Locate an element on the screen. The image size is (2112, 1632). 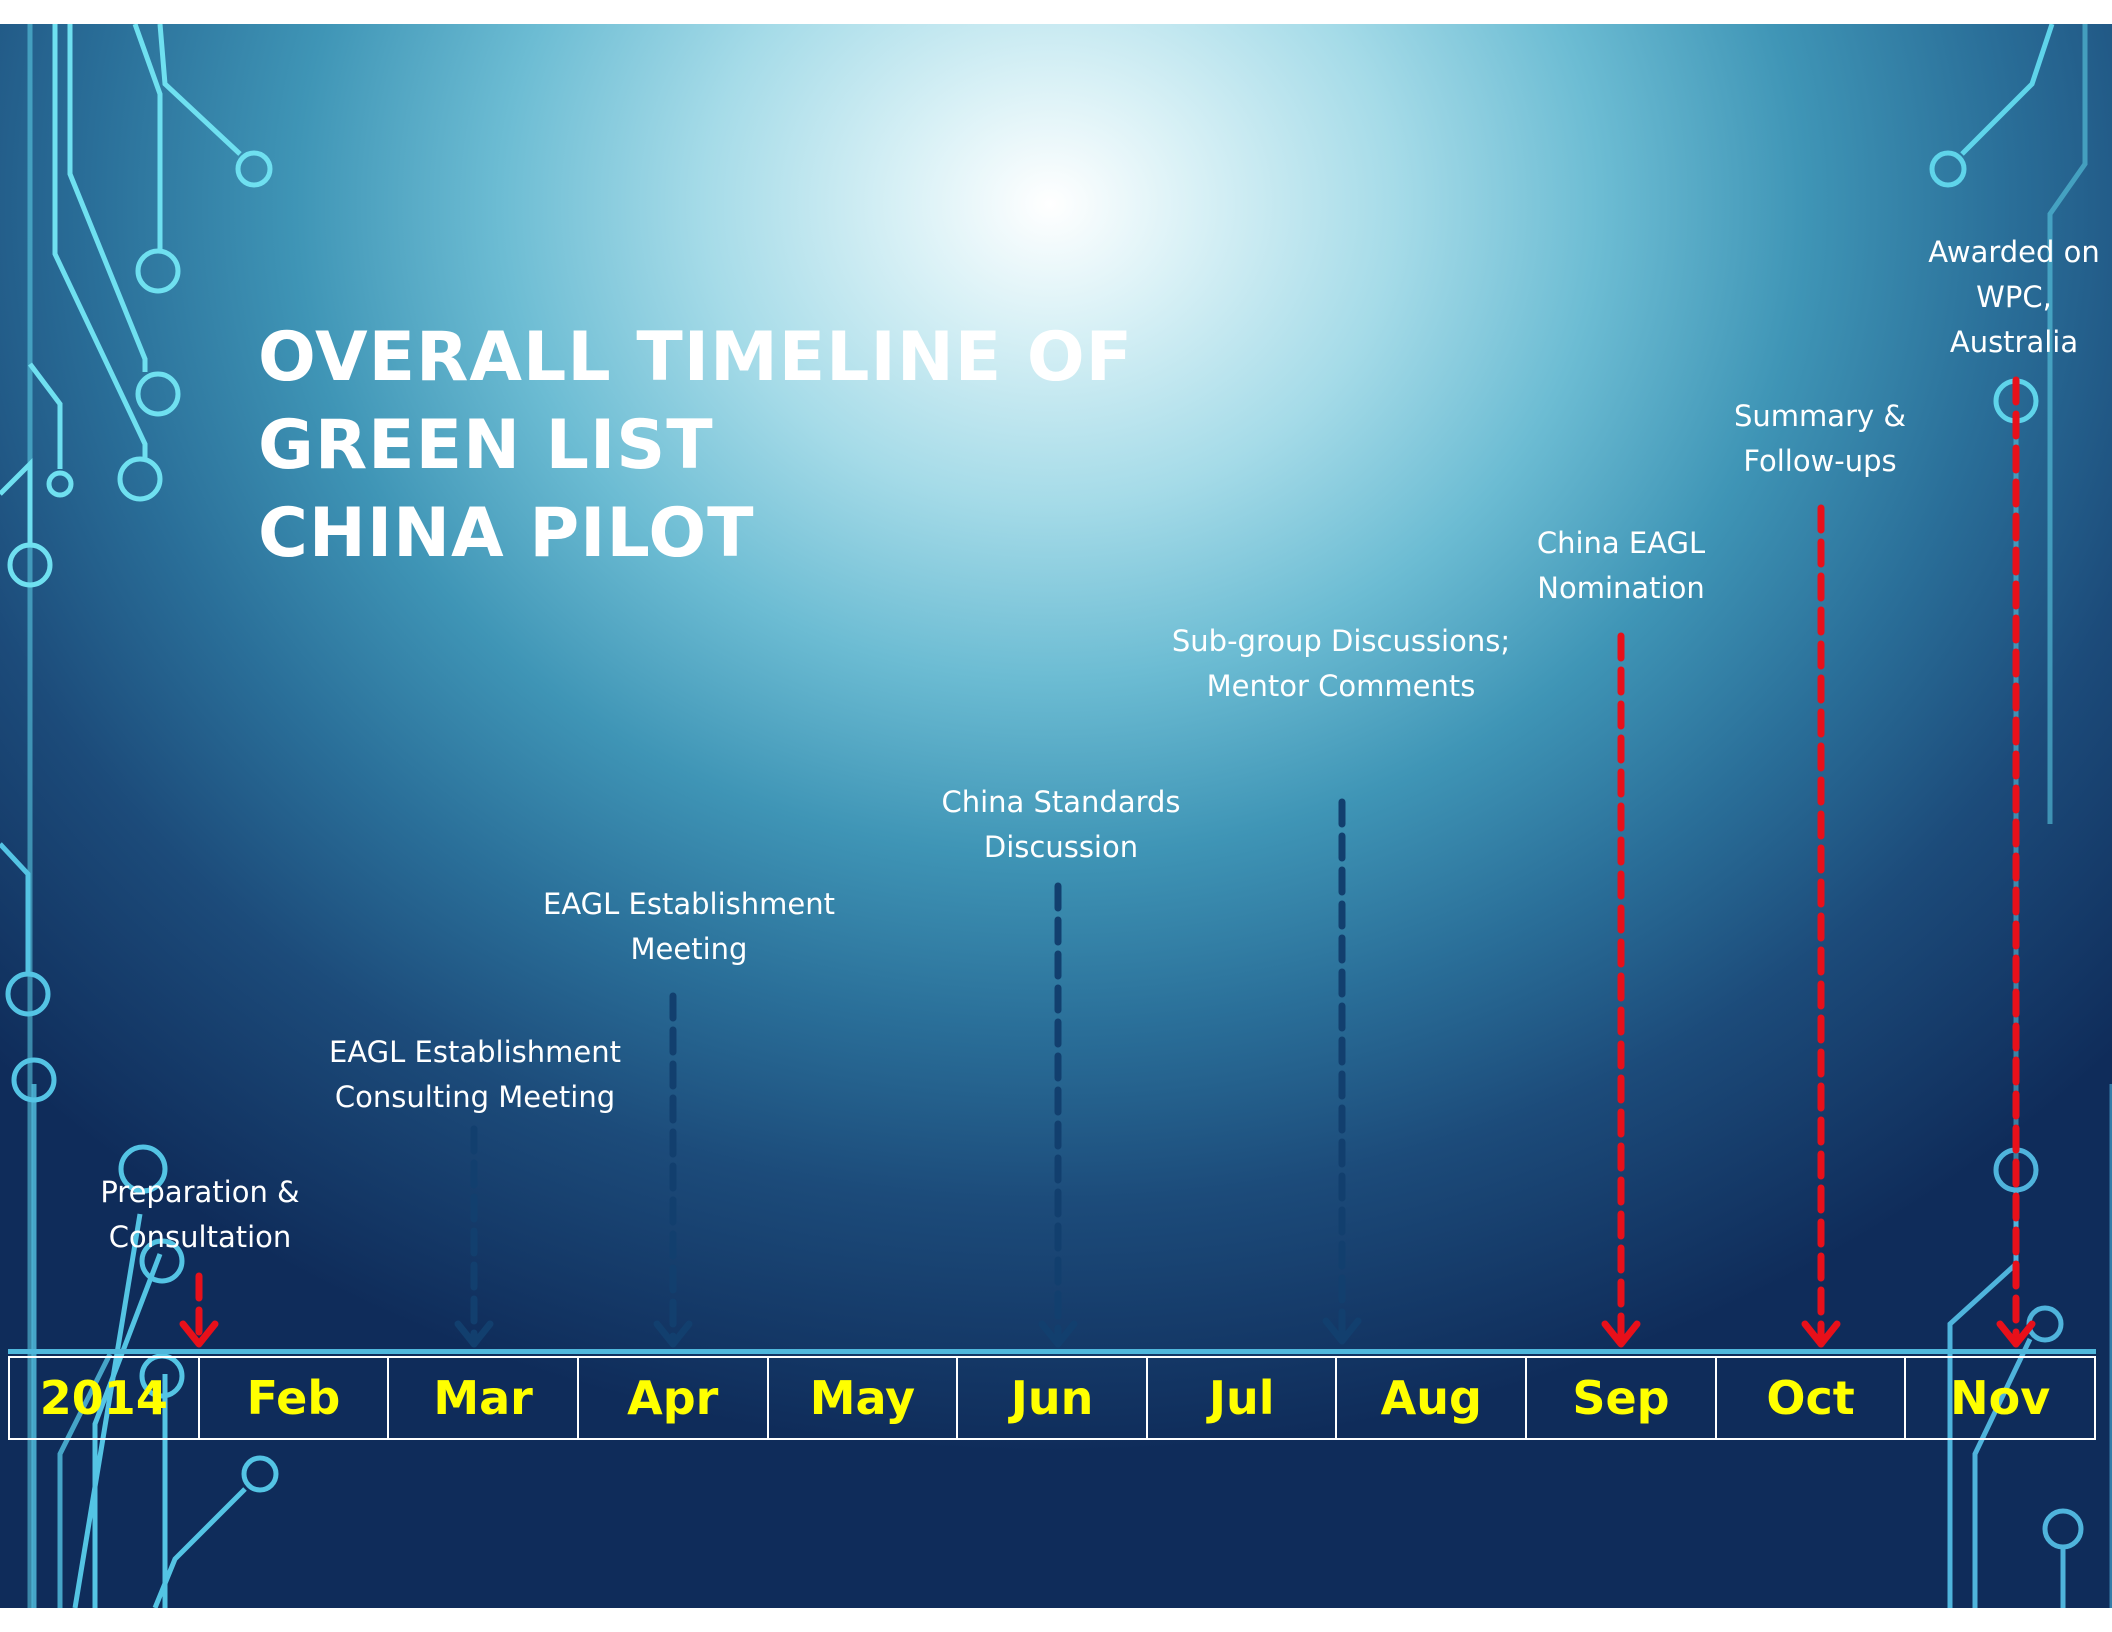
arrow-eagl-consulting is located at coordinates (474, 1236).